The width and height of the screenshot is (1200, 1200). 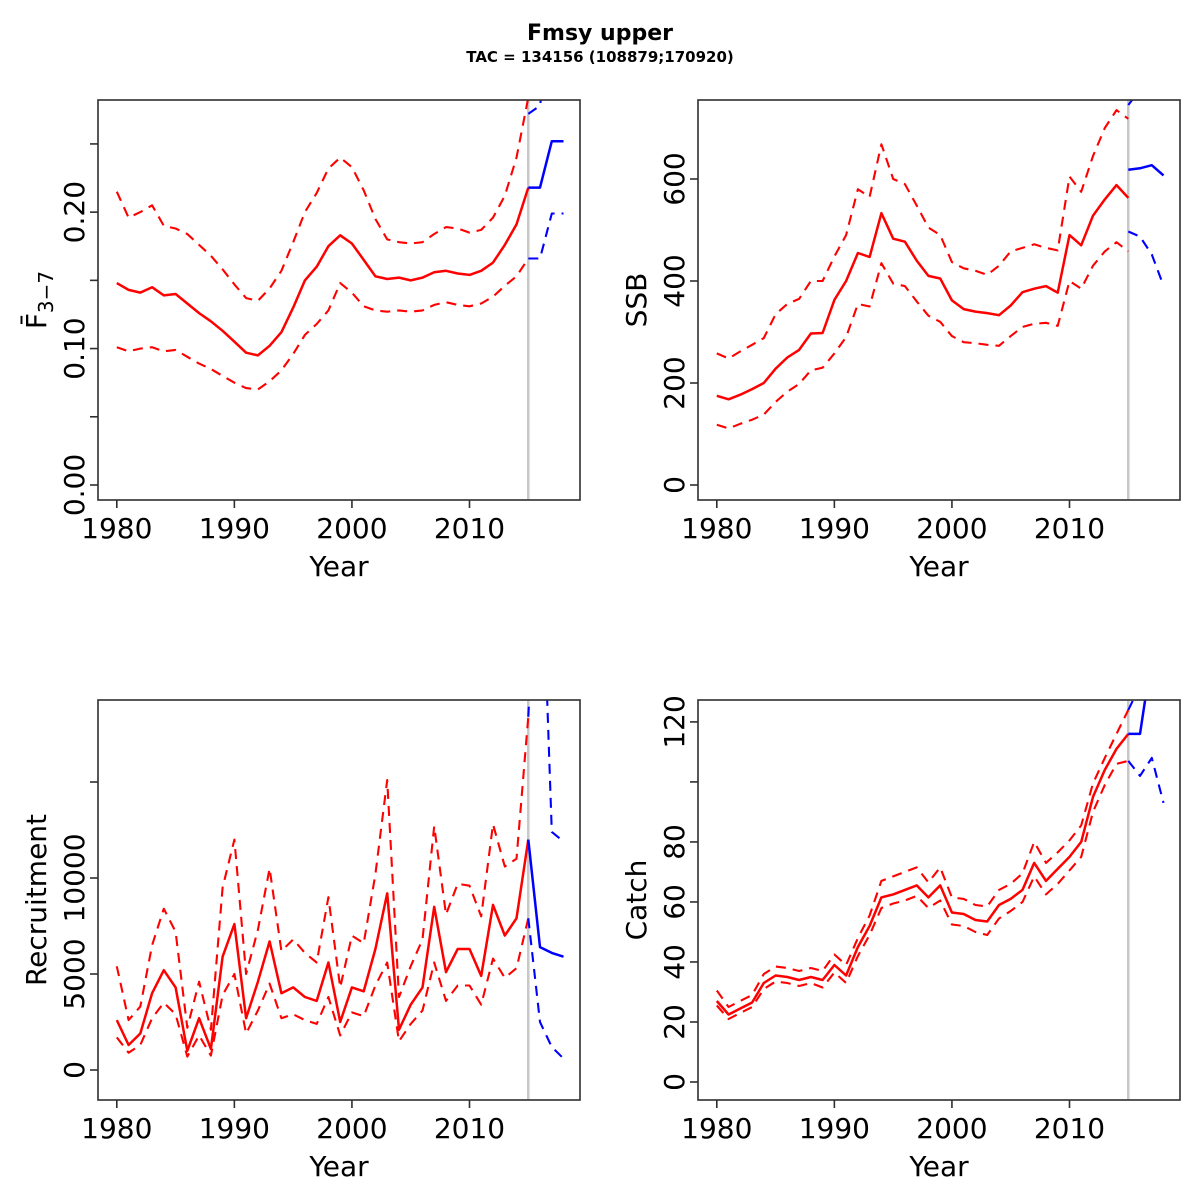 I want to click on ssb-y-axis-title: SSB, so click(x=636, y=300).